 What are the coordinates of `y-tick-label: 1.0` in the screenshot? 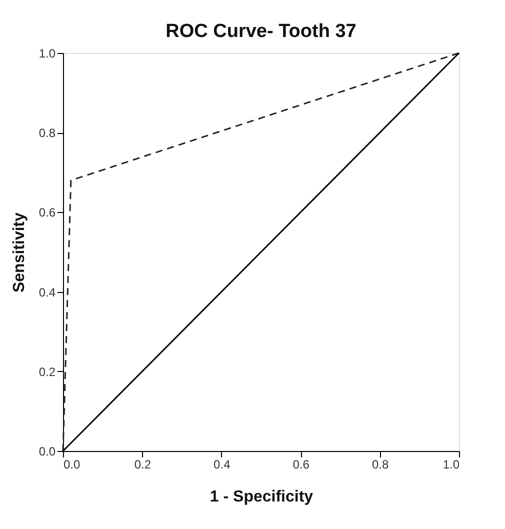 It's located at (47, 53).